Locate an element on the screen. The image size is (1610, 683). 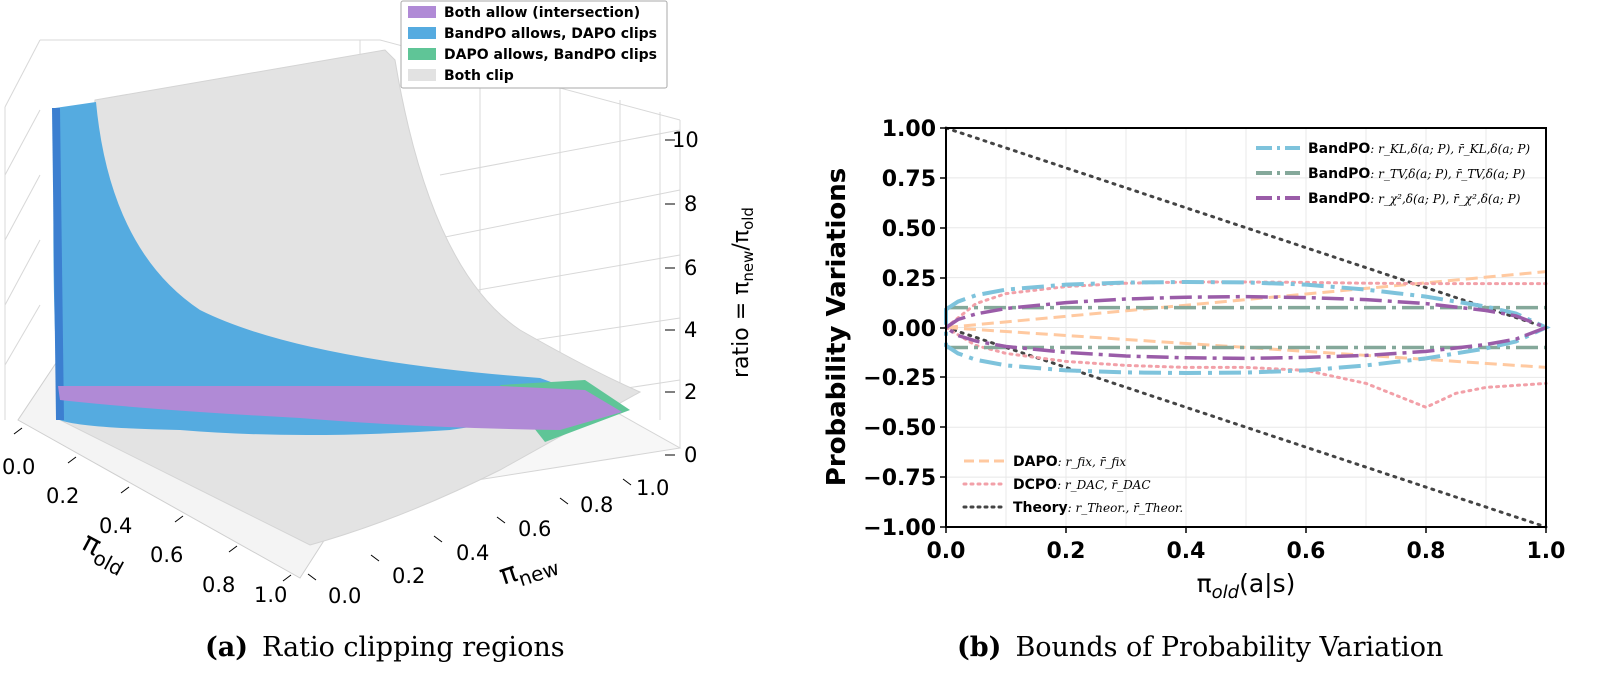
y-tick-label: −1.00 is located at coordinates (899, 528).